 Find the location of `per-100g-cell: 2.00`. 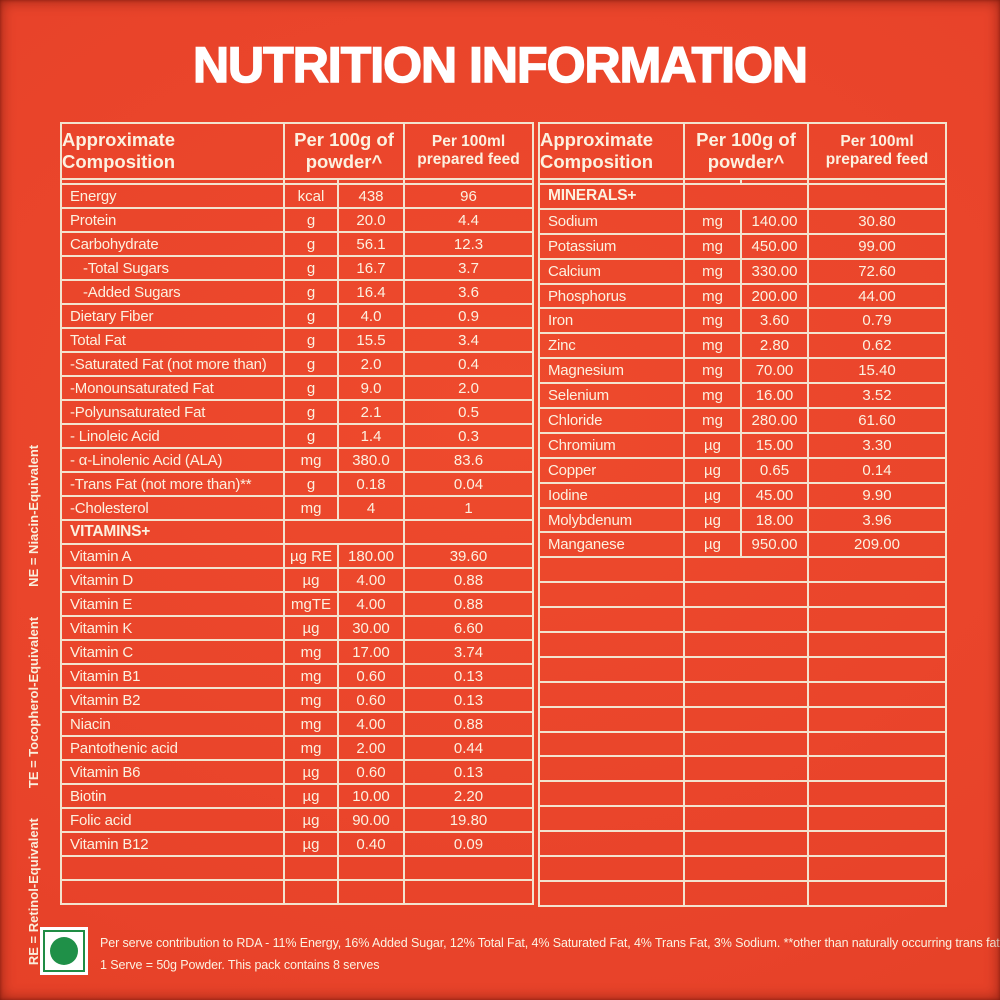

per-100g-cell: 2.00 is located at coordinates (371, 748).